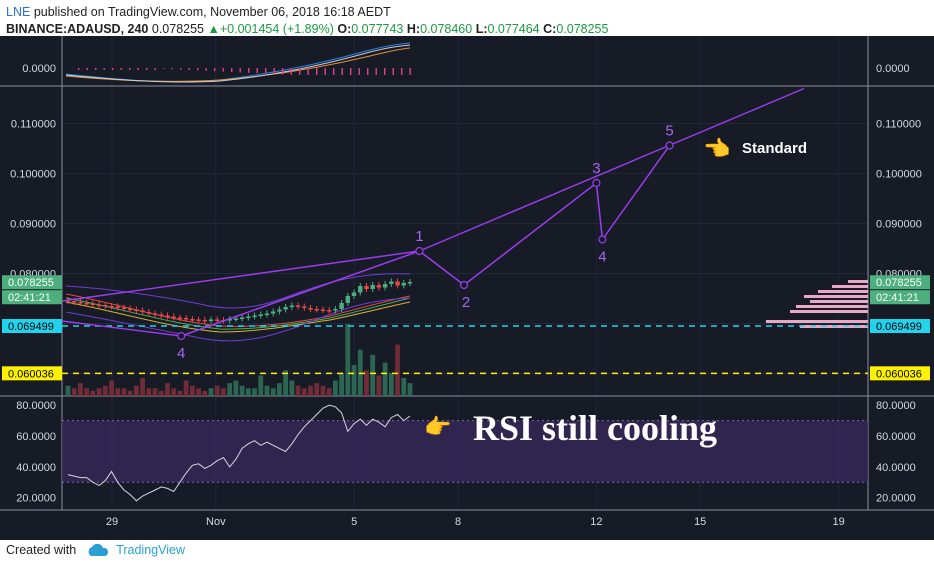  Describe the element at coordinates (419, 236) in the screenshot. I see `wave-label: 1` at that location.